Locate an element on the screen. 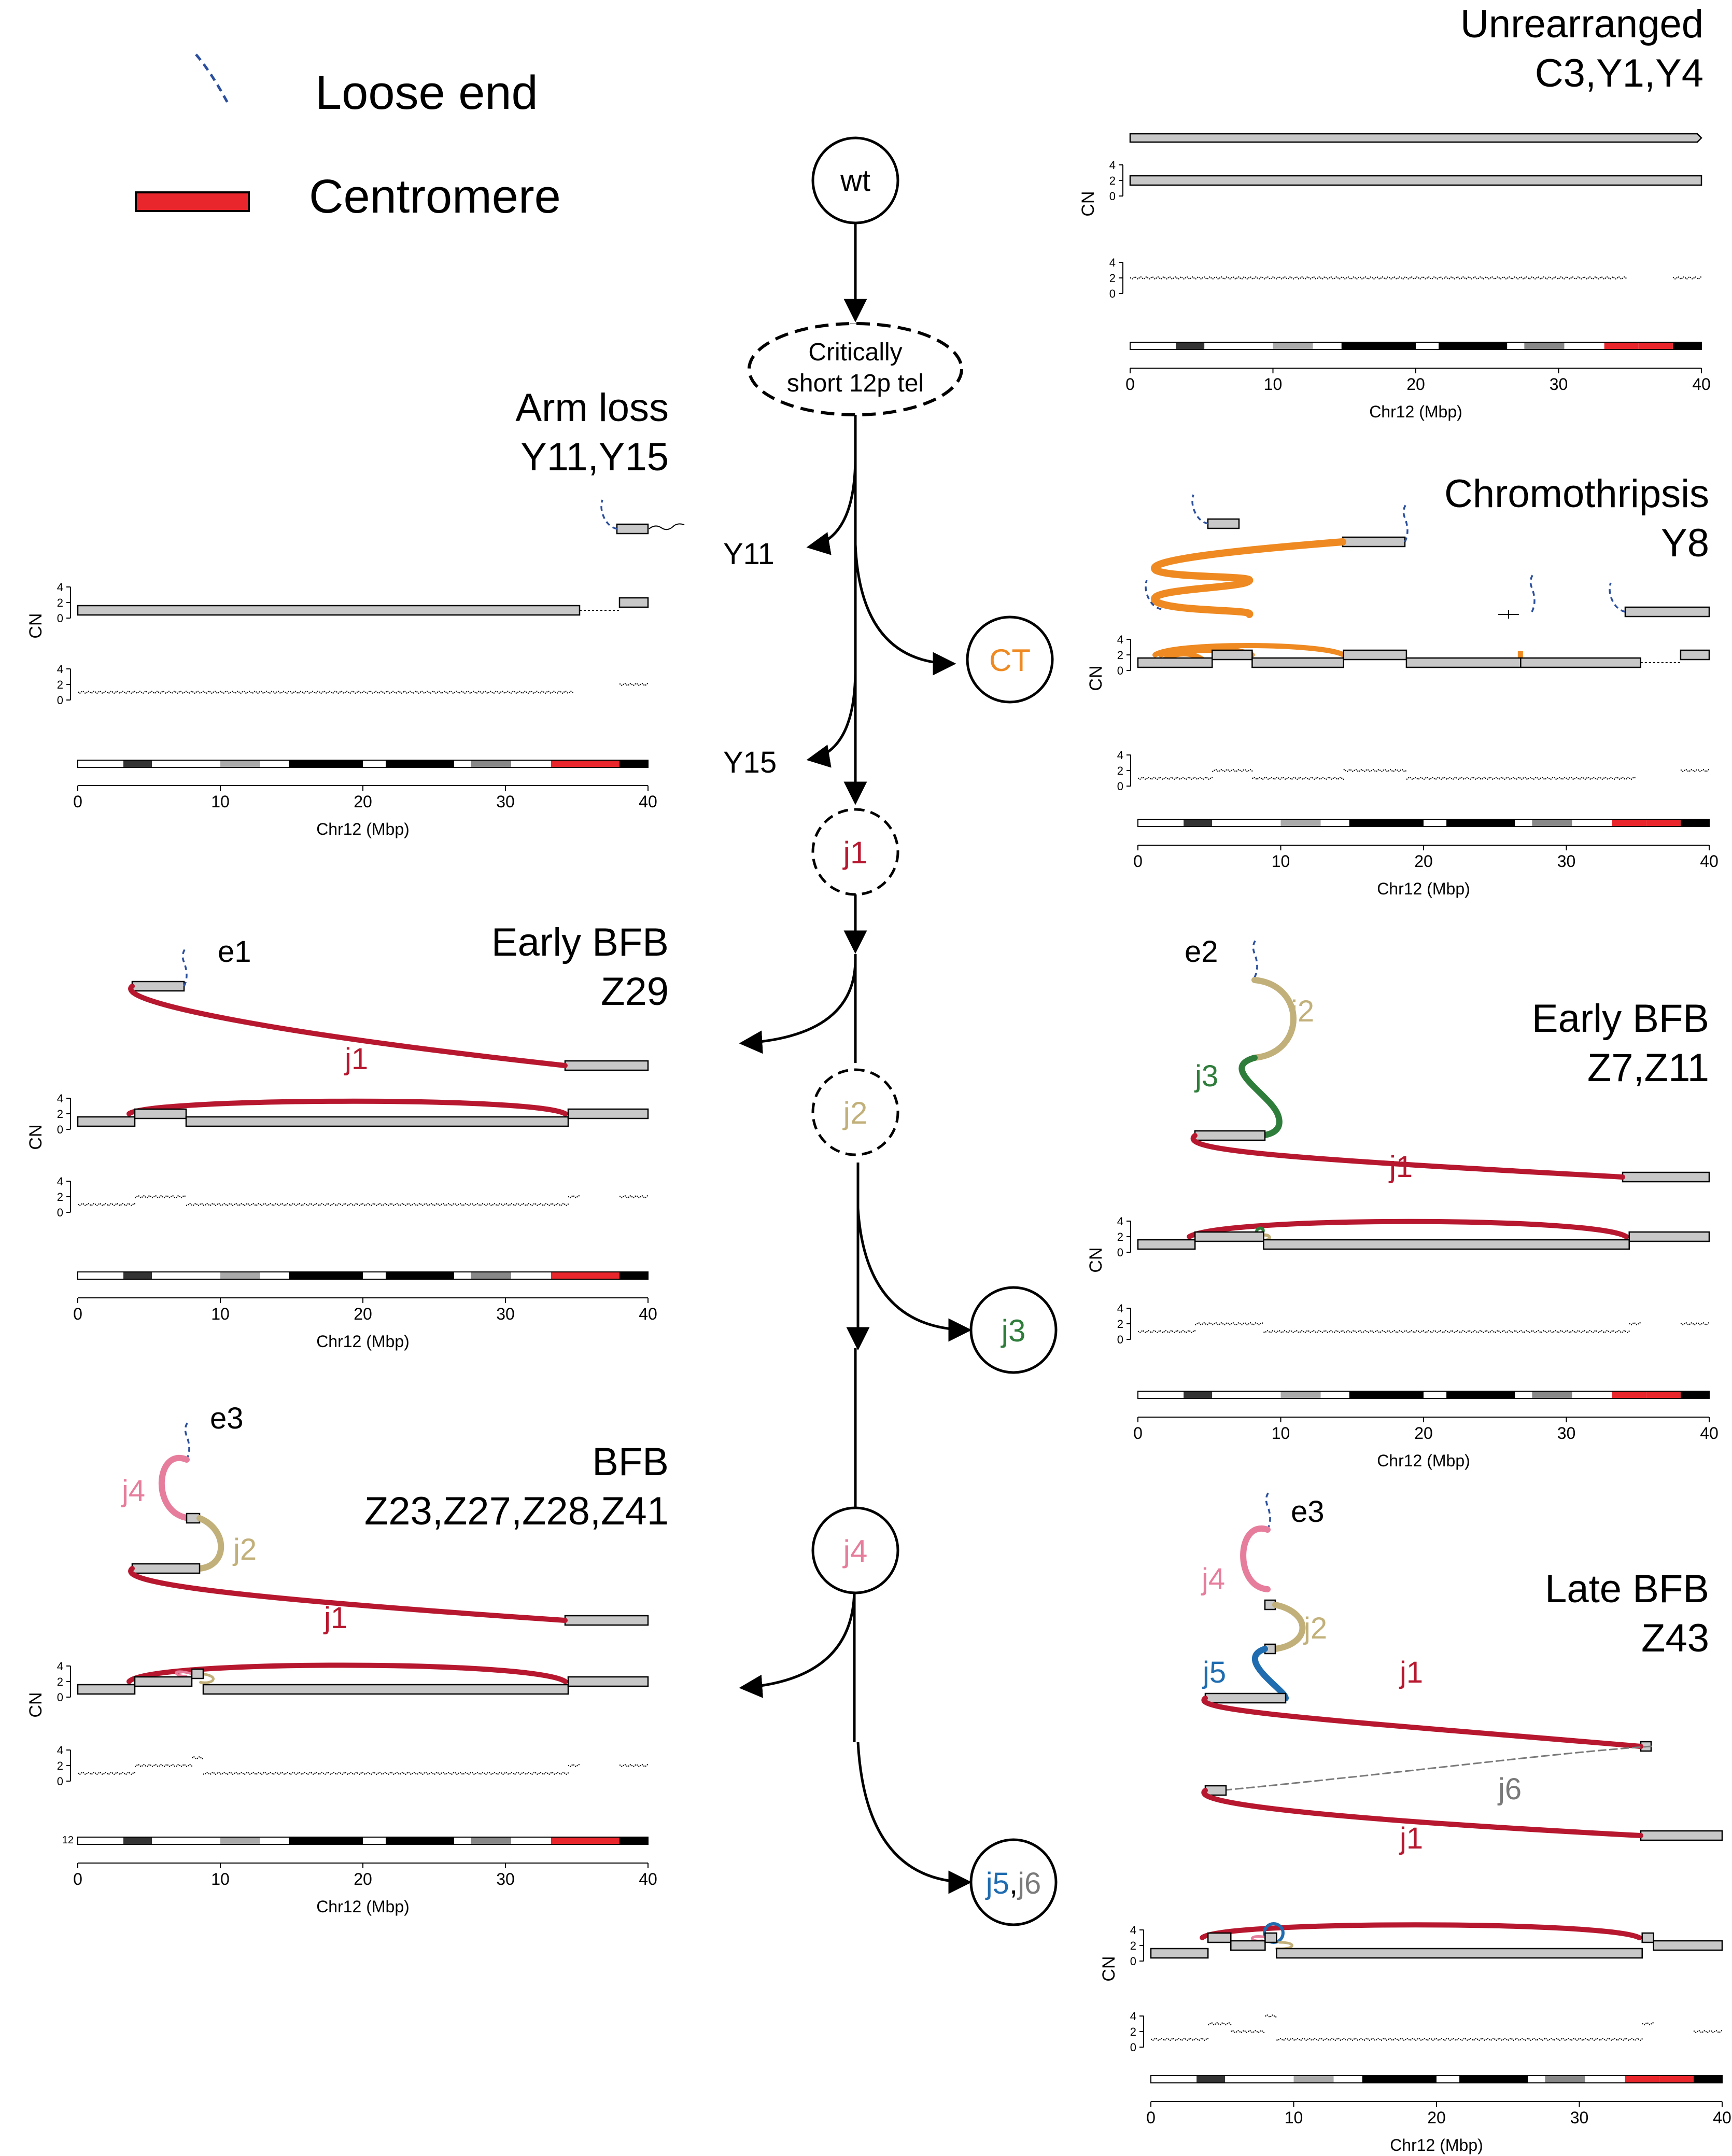 This screenshot has width=1732, height=2156. j1a-curve is located at coordinates (1422, 1722).